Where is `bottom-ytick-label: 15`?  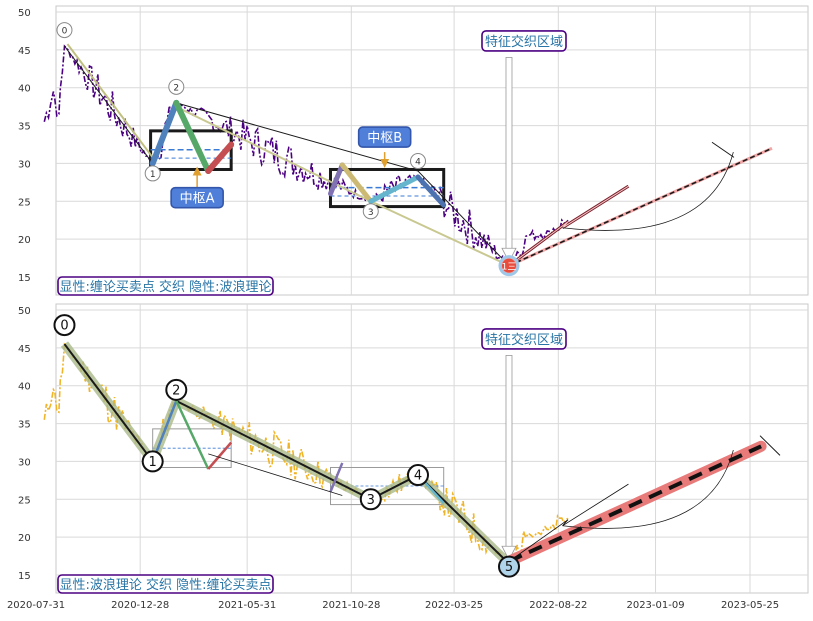
bottom-ytick-label: 15 is located at coordinates (24, 576).